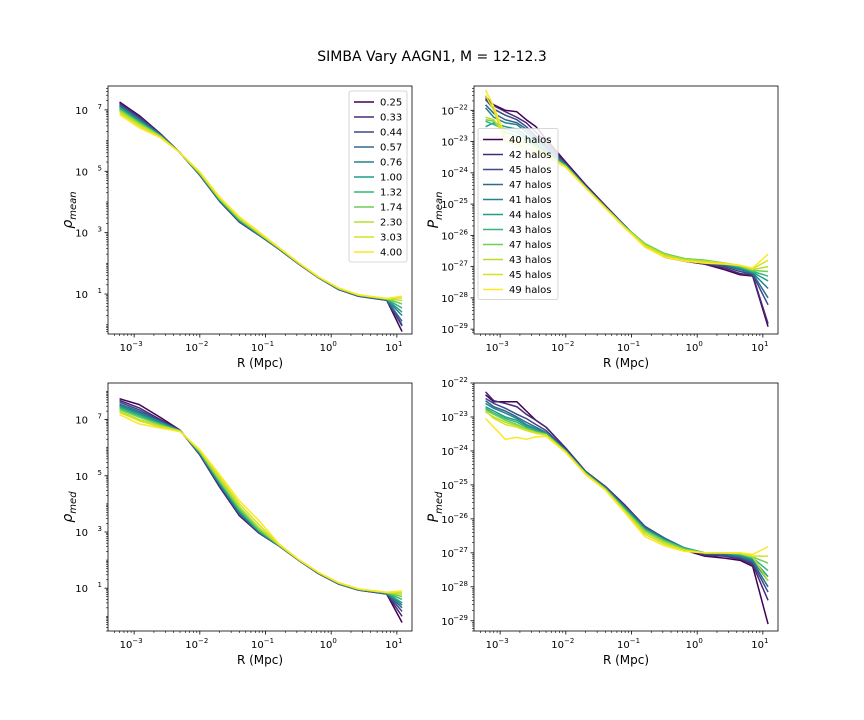 The image size is (864, 720). What do you see at coordinates (530, 140) in the screenshot?
I see `legend-label-1: 40 halos` at bounding box center [530, 140].